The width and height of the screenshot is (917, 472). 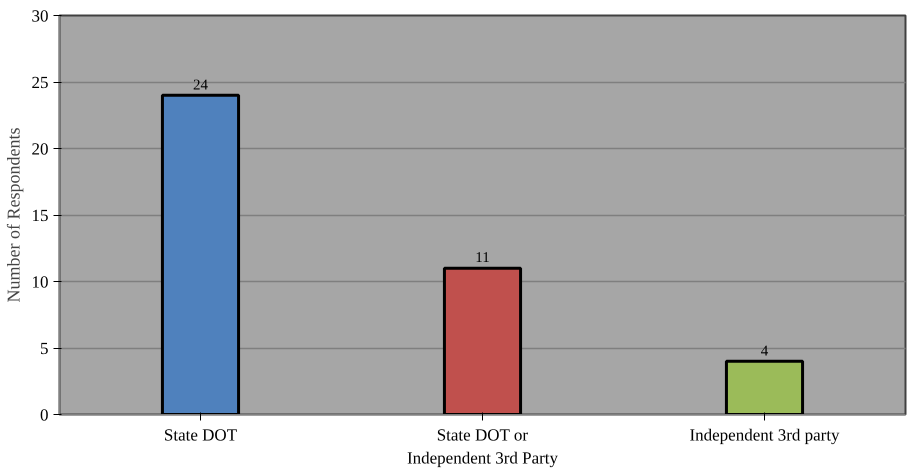 I want to click on y-tick-label: 20, so click(x=40, y=149).